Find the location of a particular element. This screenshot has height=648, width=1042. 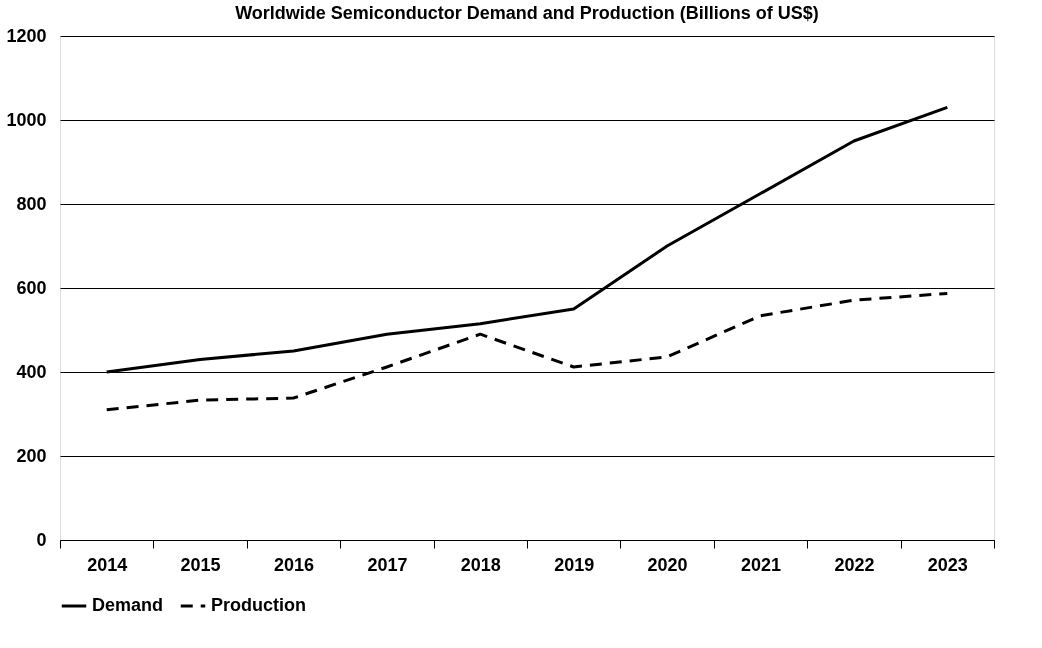

chart-title: Worldwide Semiconductor Demand and Production (Billions of US$) is located at coordinates (527, 13).